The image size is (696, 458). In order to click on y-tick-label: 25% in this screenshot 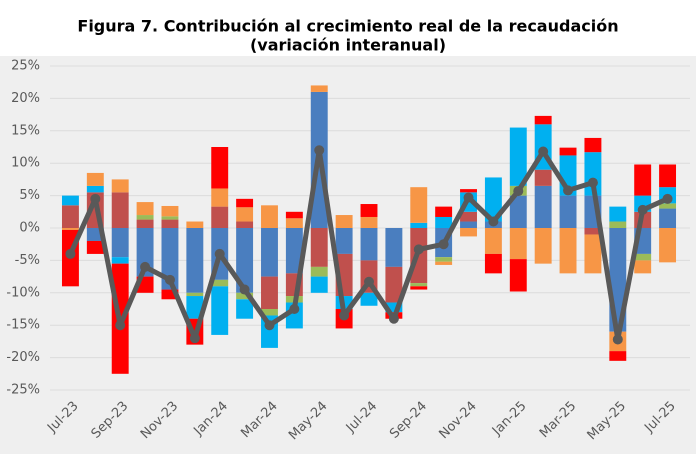, I will do `click(25, 66)`.